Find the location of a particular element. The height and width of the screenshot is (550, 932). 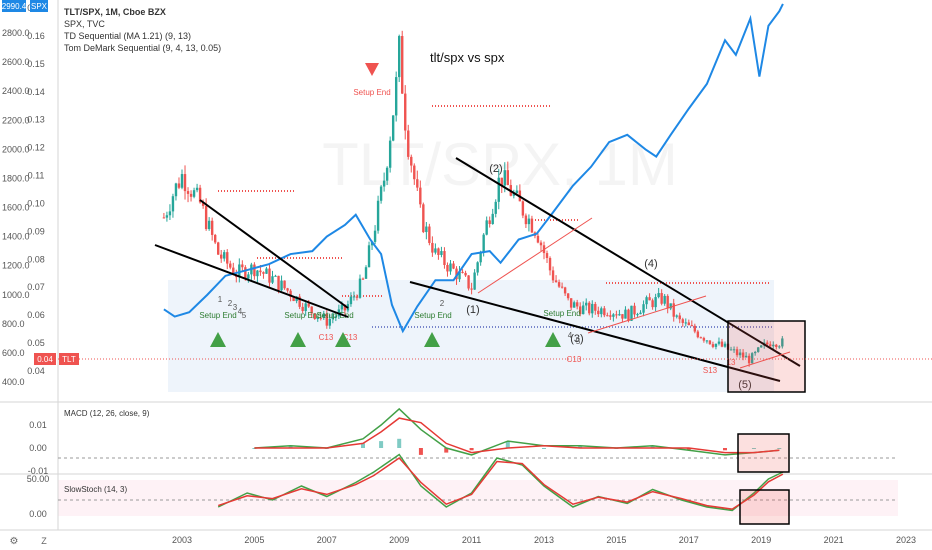

legend-overlay: SPX, TVC is located at coordinates (84, 24).